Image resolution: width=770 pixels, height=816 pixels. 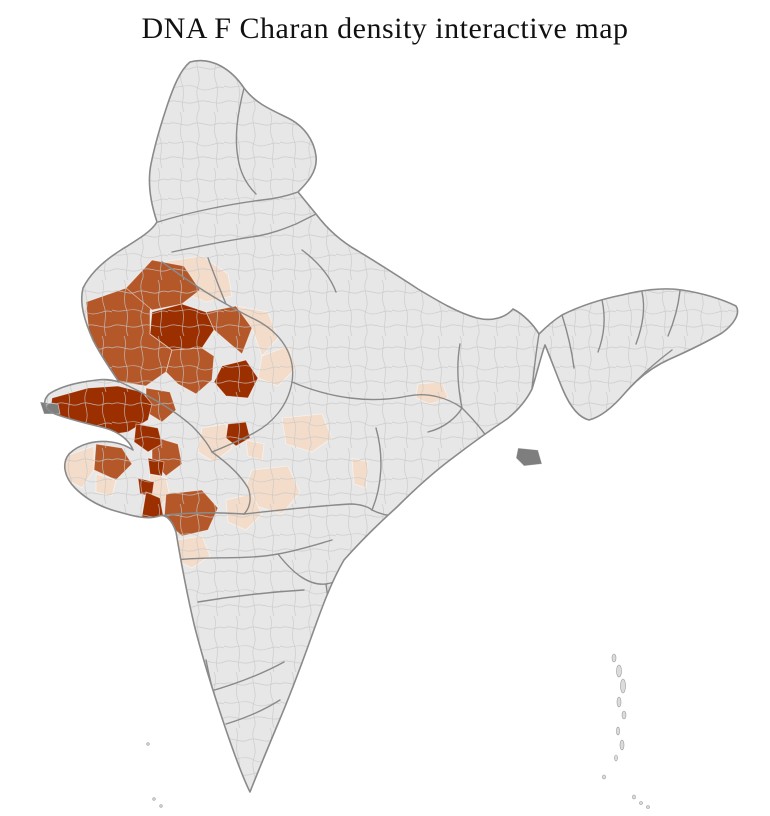 What do you see at coordinates (529, 457) in the screenshot?
I see `region-no-data` at bounding box center [529, 457].